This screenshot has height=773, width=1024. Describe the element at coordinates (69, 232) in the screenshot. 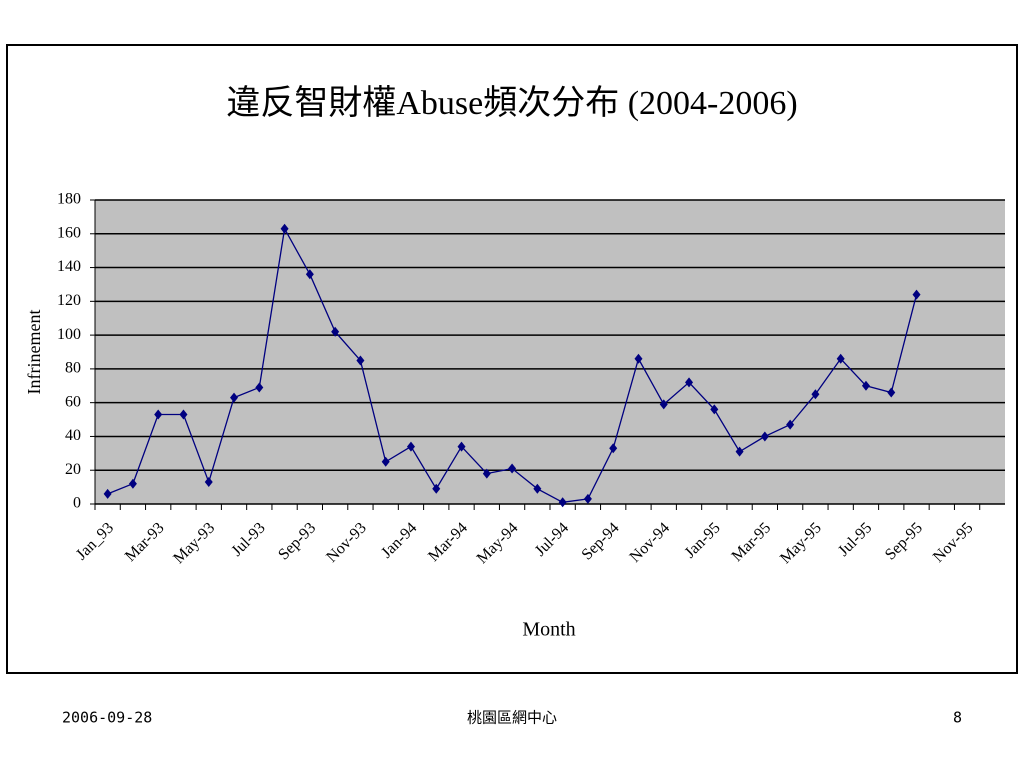

I see `y-tick-label: 160` at that location.